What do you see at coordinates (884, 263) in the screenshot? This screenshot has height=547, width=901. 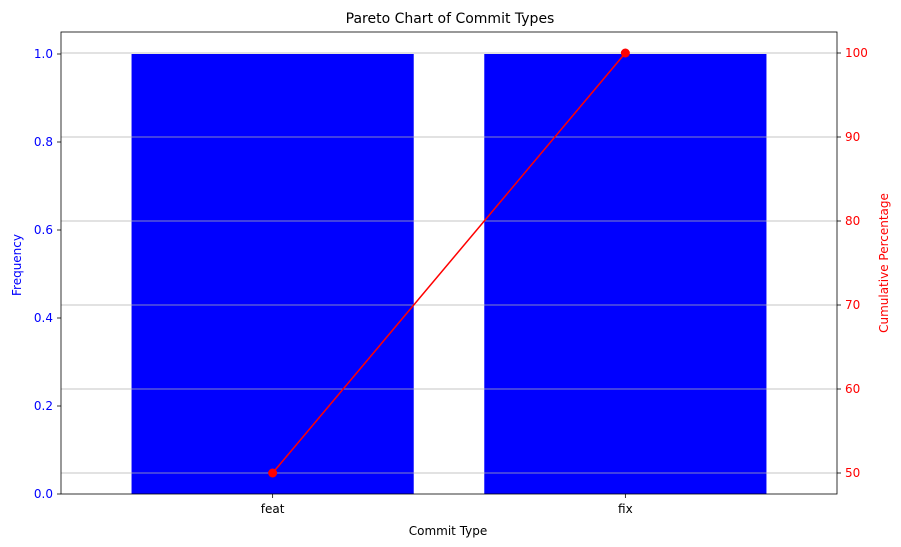 I see `y2-axis-label: Cumulative Percentage` at bounding box center [884, 263].